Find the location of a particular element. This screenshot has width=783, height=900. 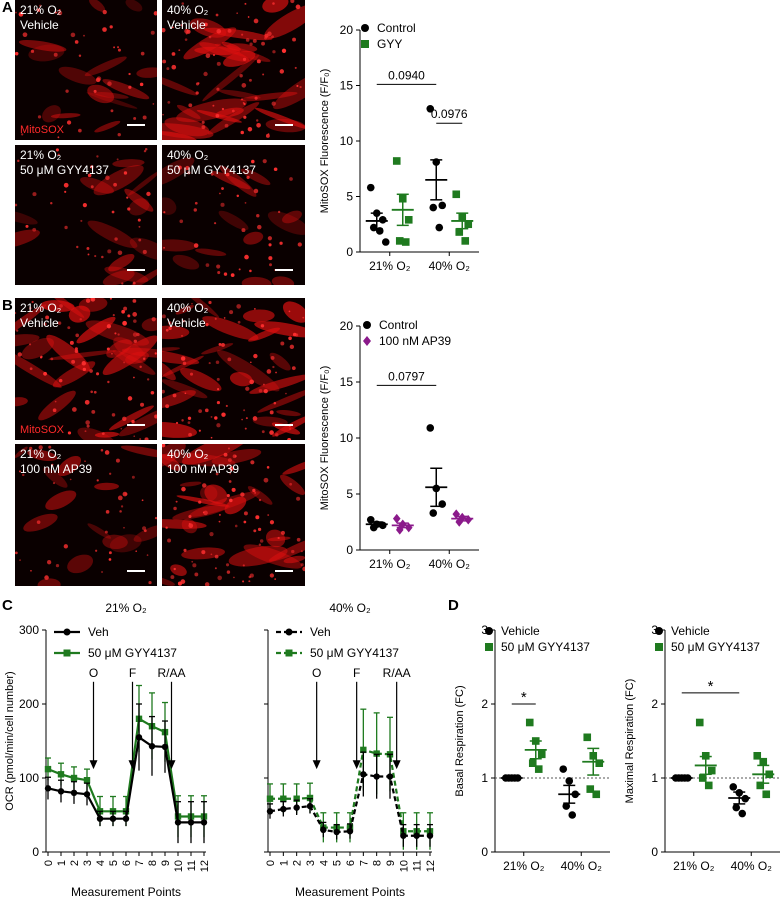

x-tick-label: 6 is located at coordinates (127, 863).